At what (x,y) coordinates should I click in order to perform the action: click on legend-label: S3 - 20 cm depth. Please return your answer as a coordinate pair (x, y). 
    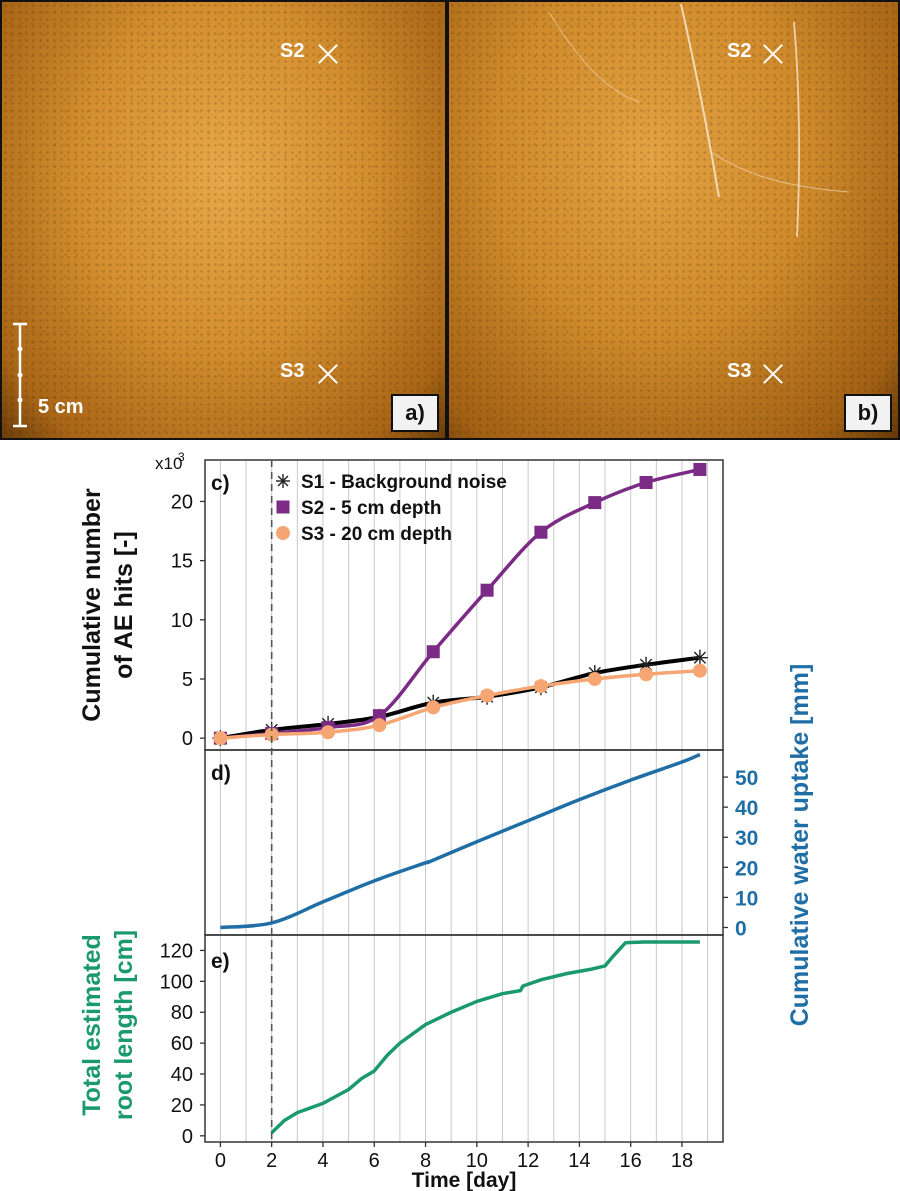
    Looking at the image, I should click on (376, 534).